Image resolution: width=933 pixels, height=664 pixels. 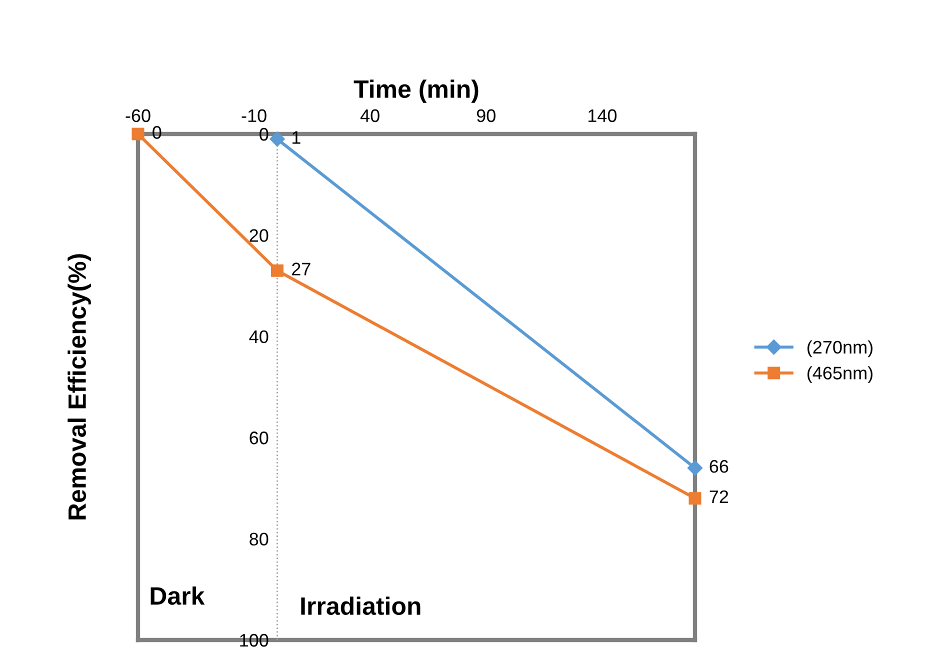 I want to click on x-tick-label: 90, so click(x=486, y=115).